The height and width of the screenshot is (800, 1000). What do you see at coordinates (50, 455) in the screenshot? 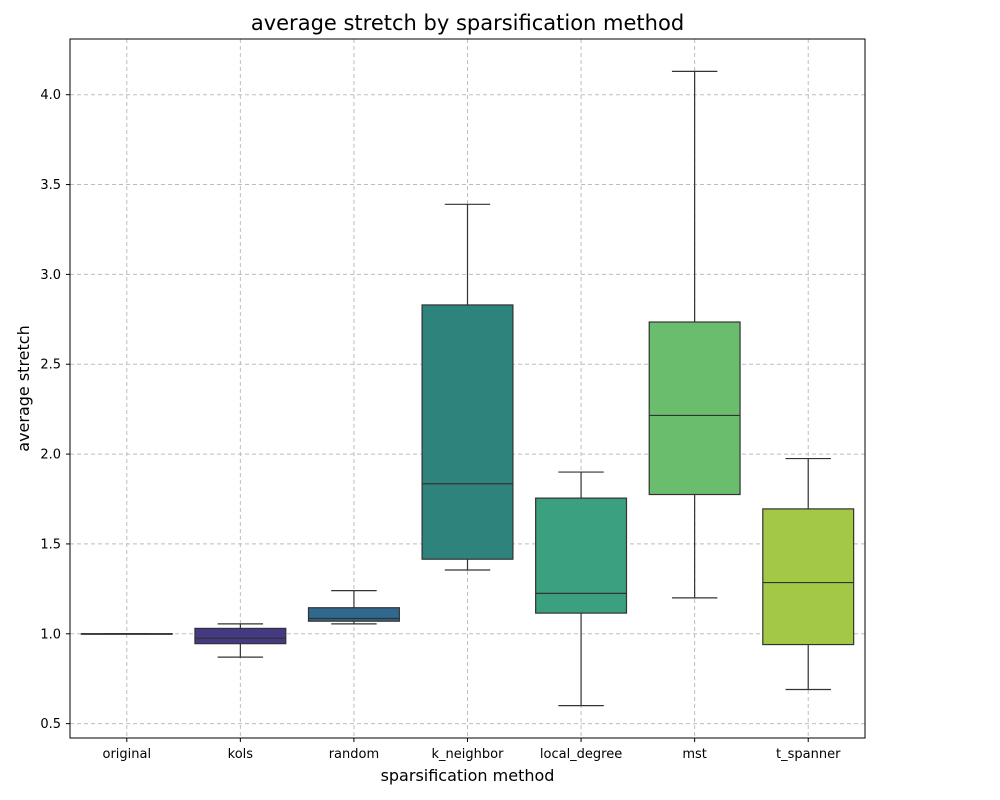
I see `y-tick-label: 2.0` at bounding box center [50, 455].